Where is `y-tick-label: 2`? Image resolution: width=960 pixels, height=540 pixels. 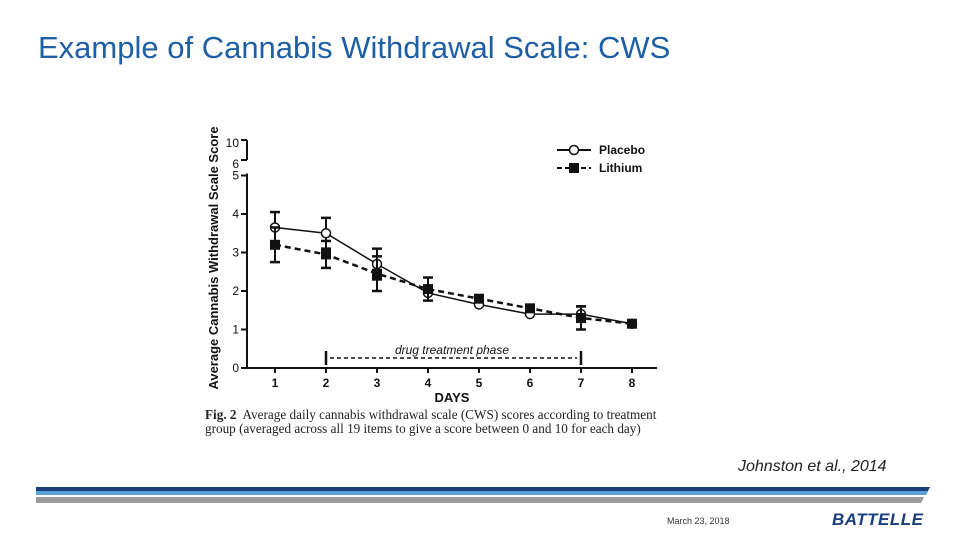 y-tick-label: 2 is located at coordinates (235, 291).